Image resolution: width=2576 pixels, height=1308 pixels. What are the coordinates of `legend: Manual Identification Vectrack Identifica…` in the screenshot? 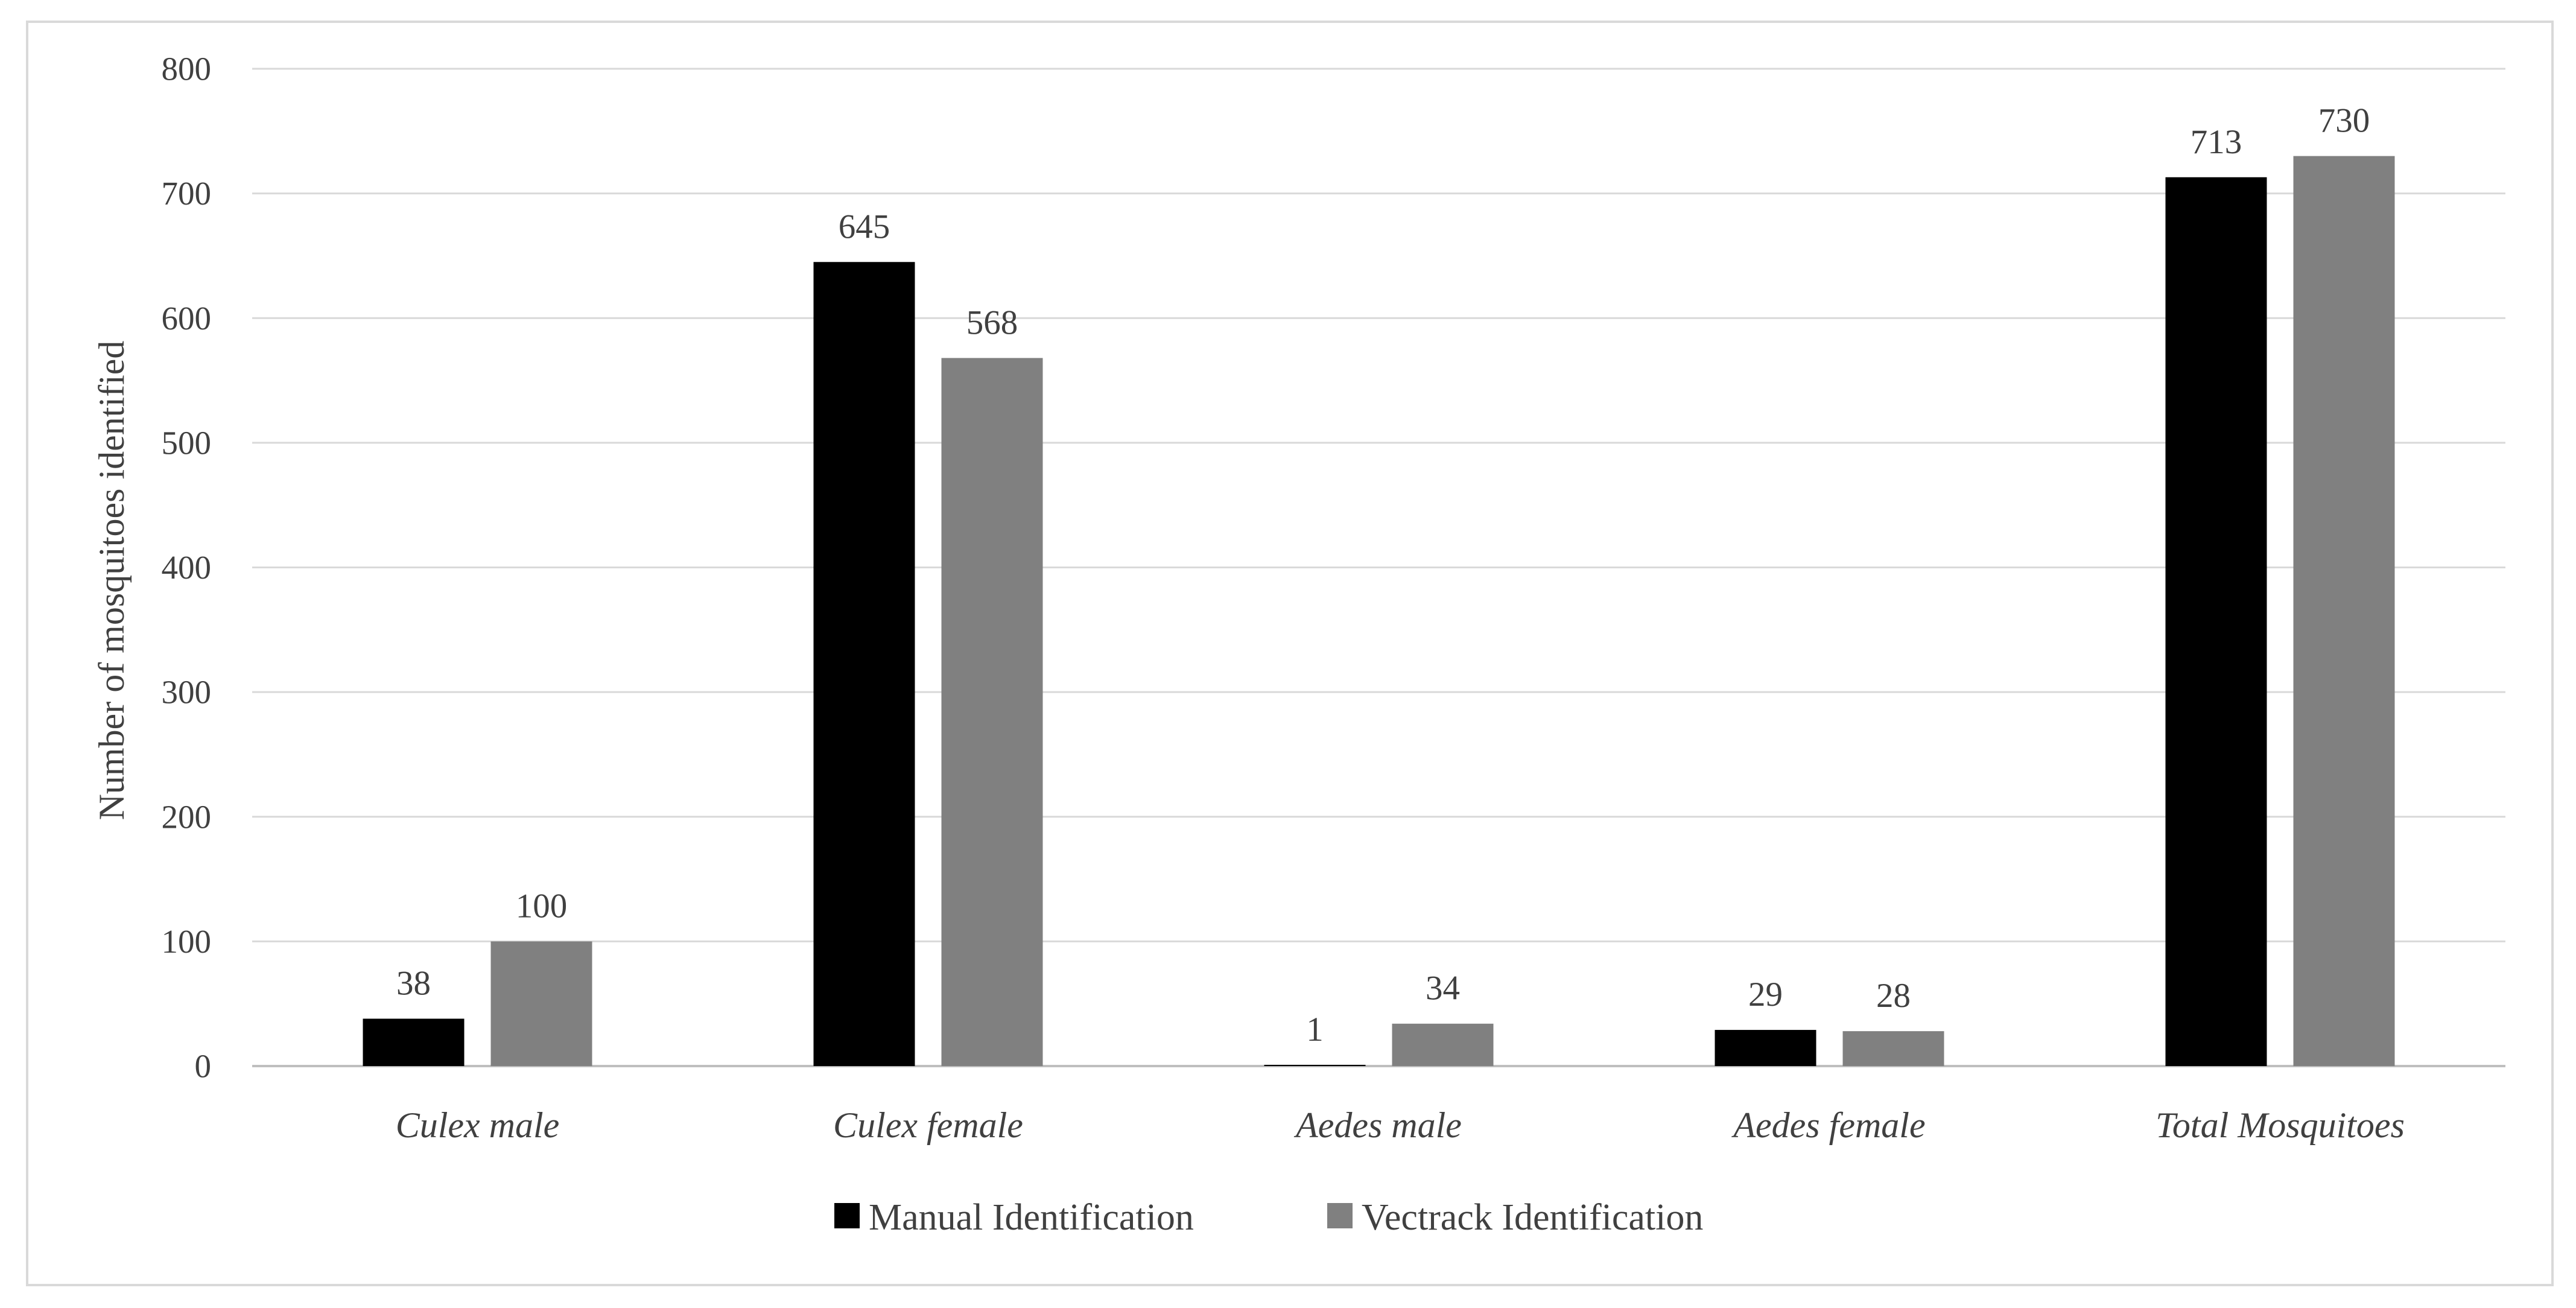 It's located at (1268, 1217).